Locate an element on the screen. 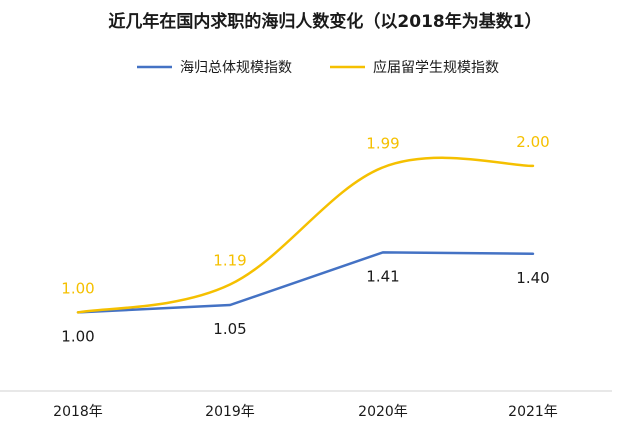 The width and height of the screenshot is (640, 441). data-label-overall: 1.05 is located at coordinates (229, 329).